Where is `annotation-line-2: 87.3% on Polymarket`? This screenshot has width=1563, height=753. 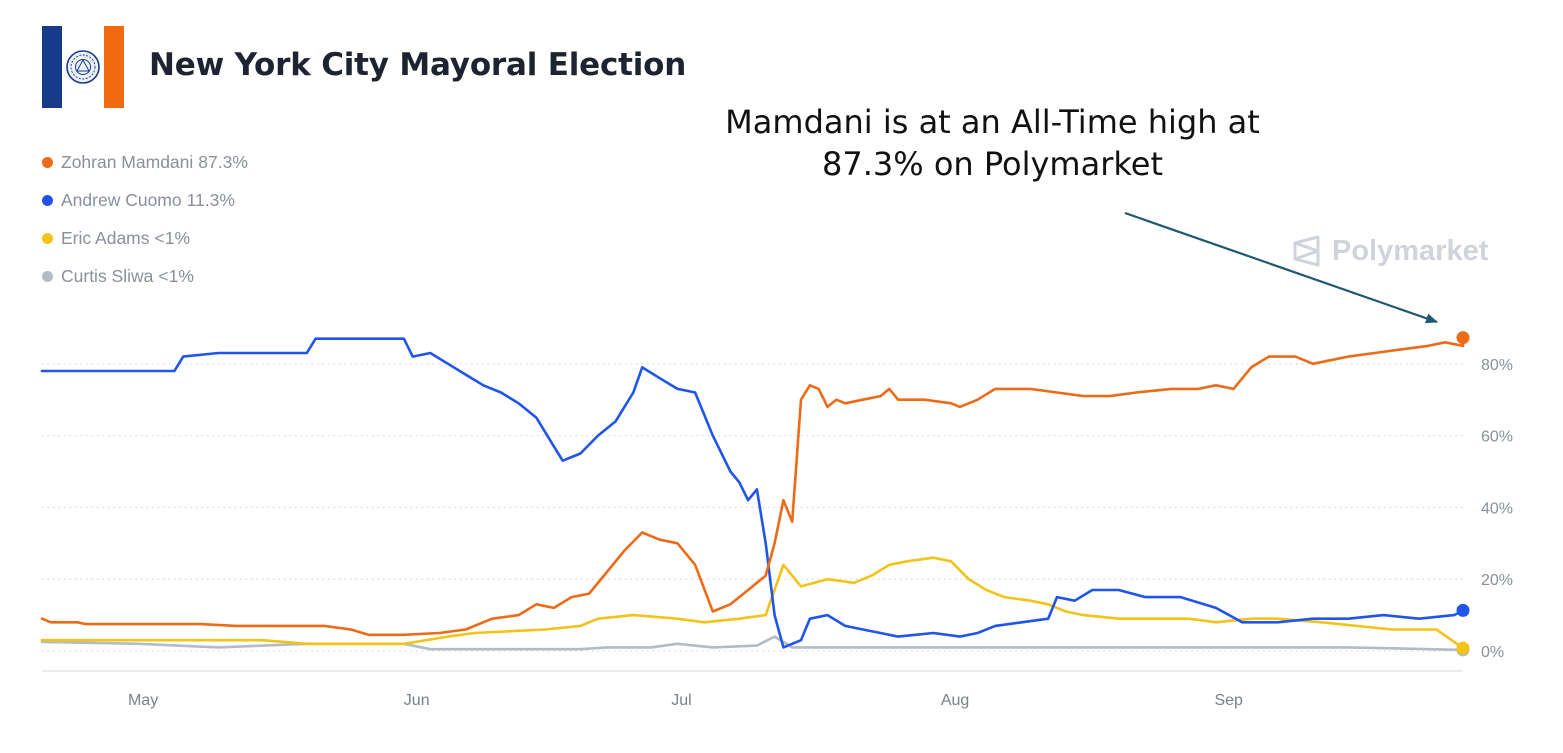 annotation-line-2: 87.3% on Polymarket is located at coordinates (992, 164).